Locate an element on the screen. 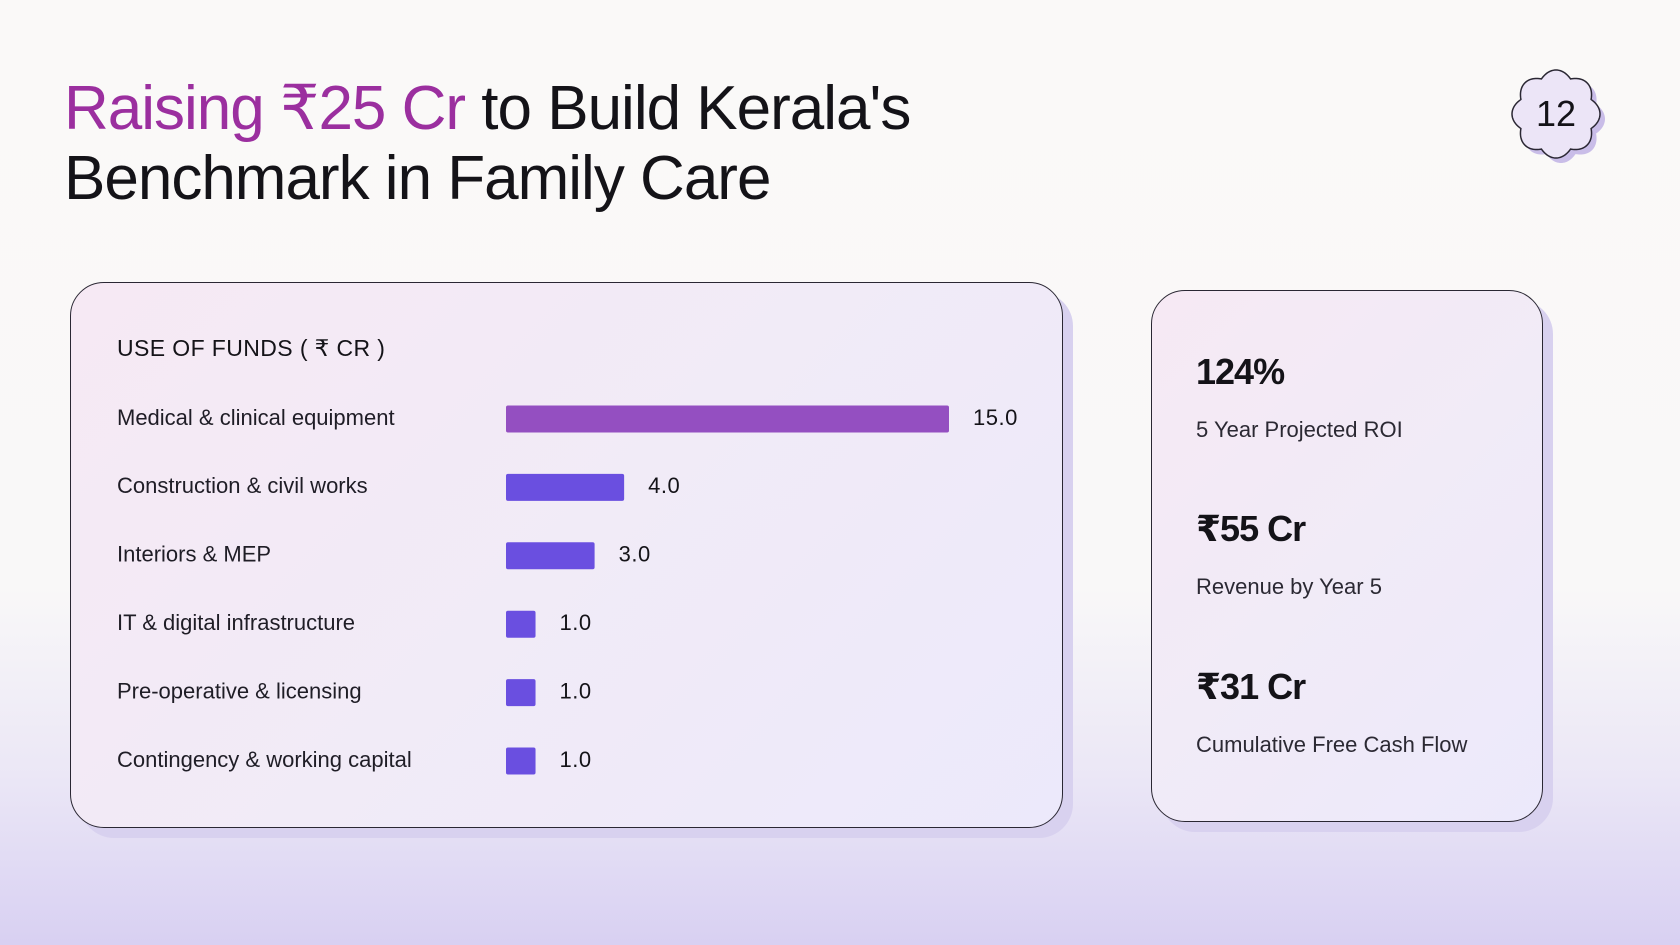  kpi-label: Revenue by Year 5 is located at coordinates (1289, 586).